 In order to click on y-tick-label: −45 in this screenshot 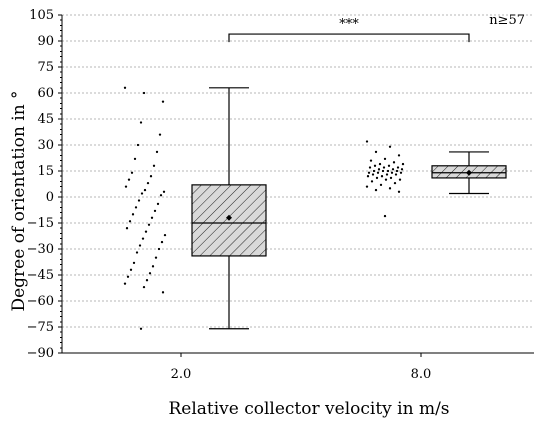, I will do `click(40, 275)`.